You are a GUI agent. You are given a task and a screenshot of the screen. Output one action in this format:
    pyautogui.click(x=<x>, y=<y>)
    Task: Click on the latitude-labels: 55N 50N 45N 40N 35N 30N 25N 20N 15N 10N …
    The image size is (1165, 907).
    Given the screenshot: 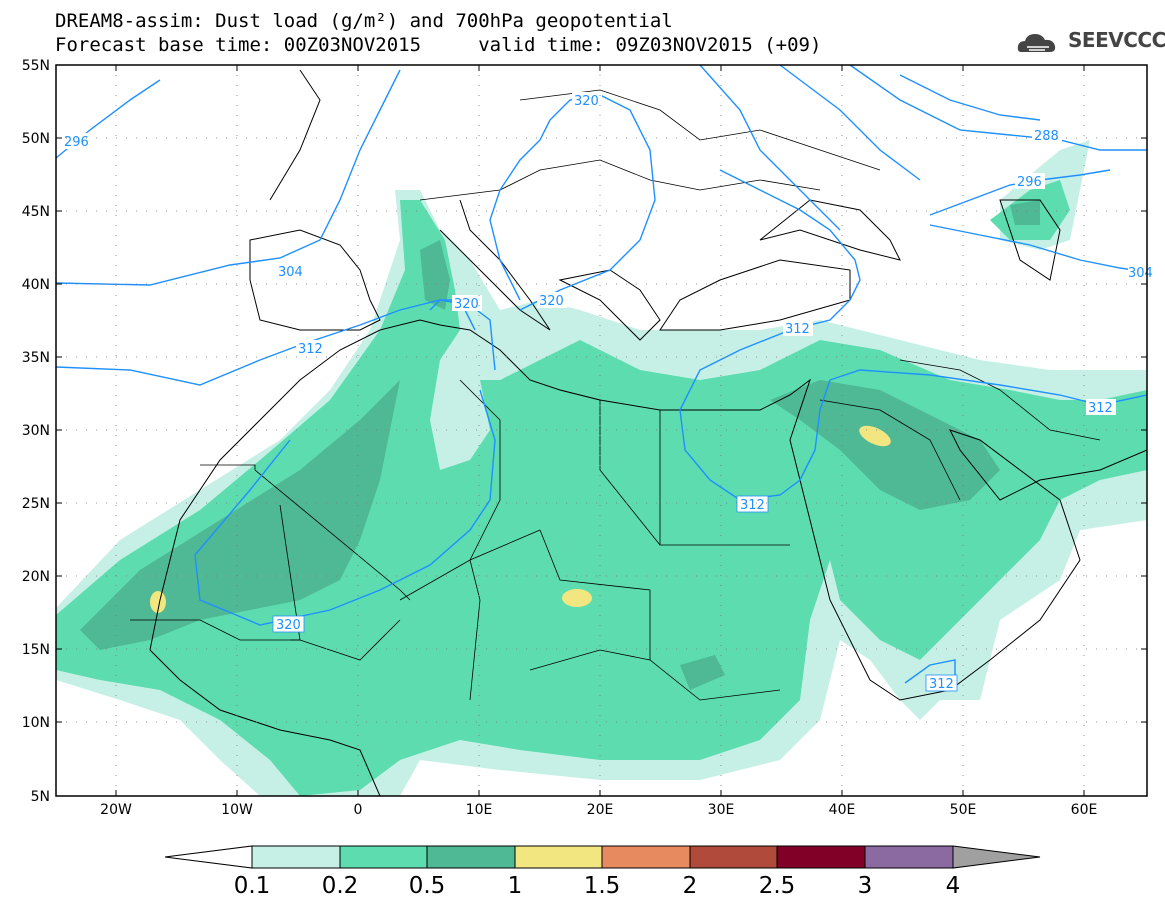 What is the action you would take?
    pyautogui.click(x=36, y=431)
    